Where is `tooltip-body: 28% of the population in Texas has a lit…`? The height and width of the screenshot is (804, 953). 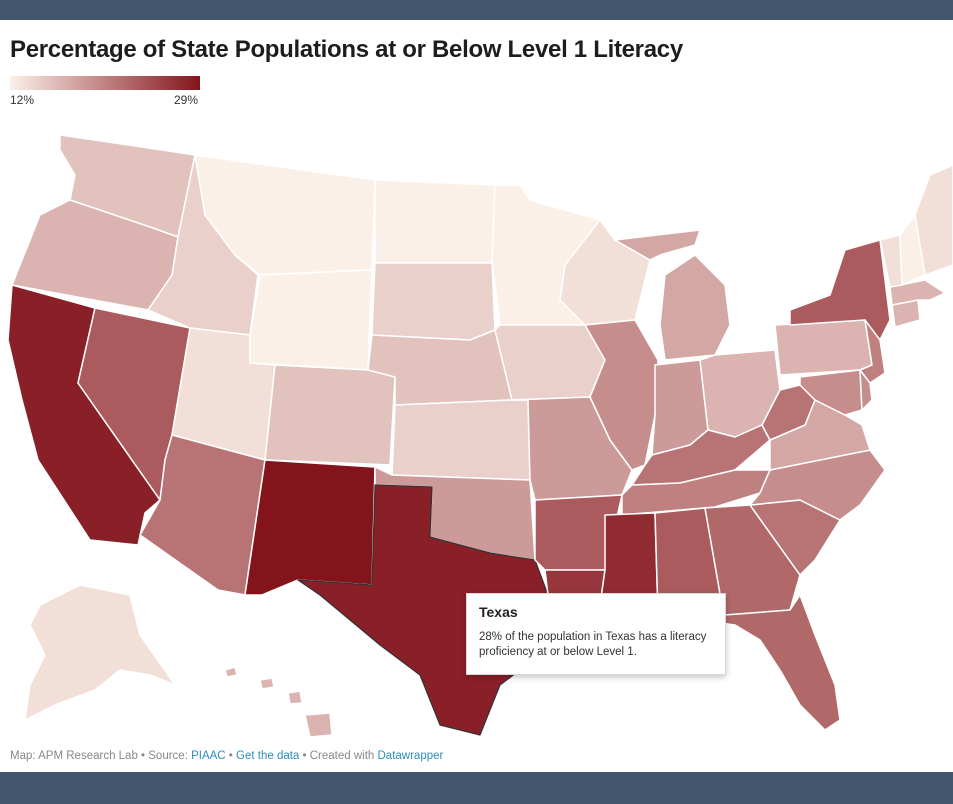 tooltip-body: 28% of the population in Texas has a lit… is located at coordinates (593, 644).